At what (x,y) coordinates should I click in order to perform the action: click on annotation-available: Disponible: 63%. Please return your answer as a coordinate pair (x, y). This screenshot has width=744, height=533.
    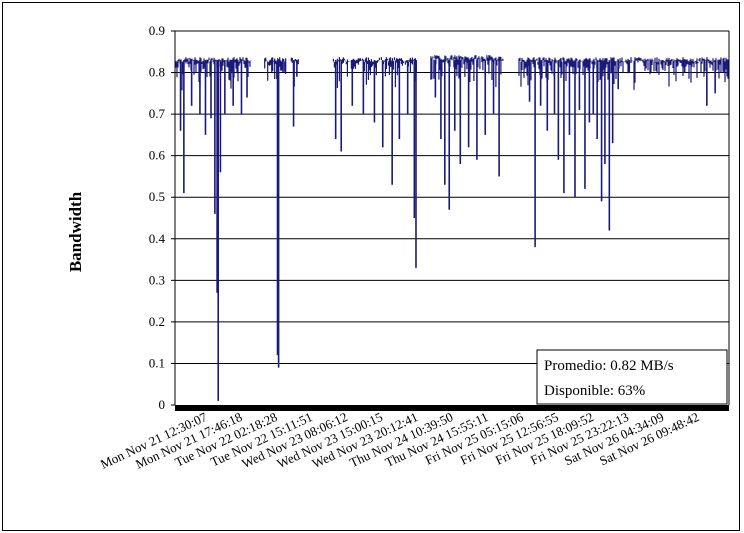
    Looking at the image, I should click on (594, 391).